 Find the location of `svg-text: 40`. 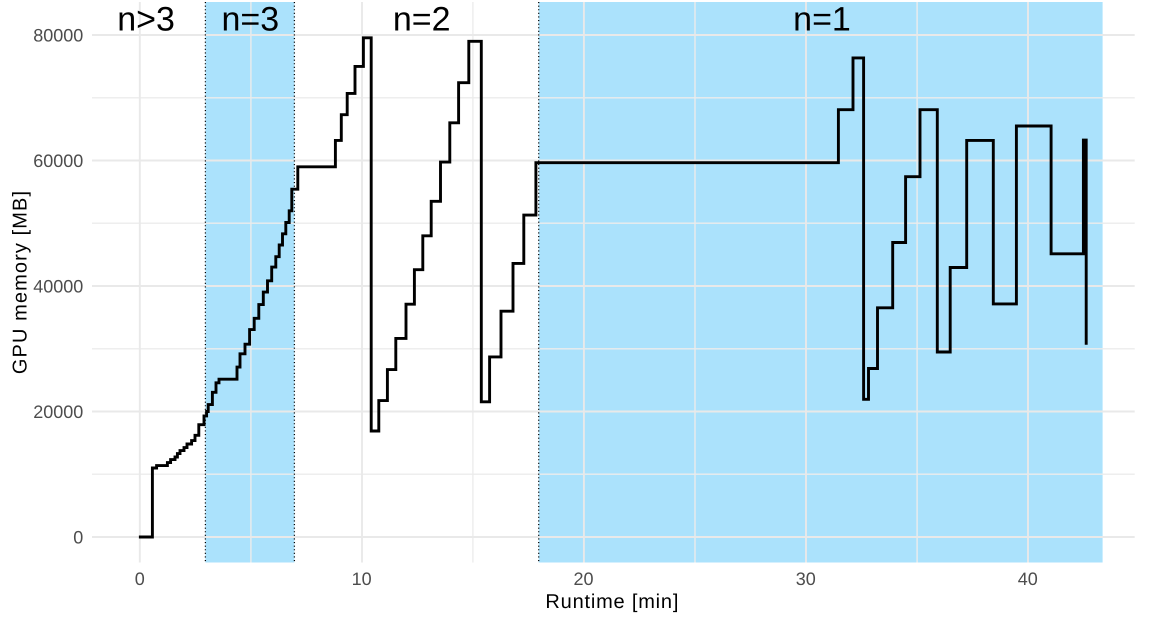

svg-text: 40 is located at coordinates (1028, 579).